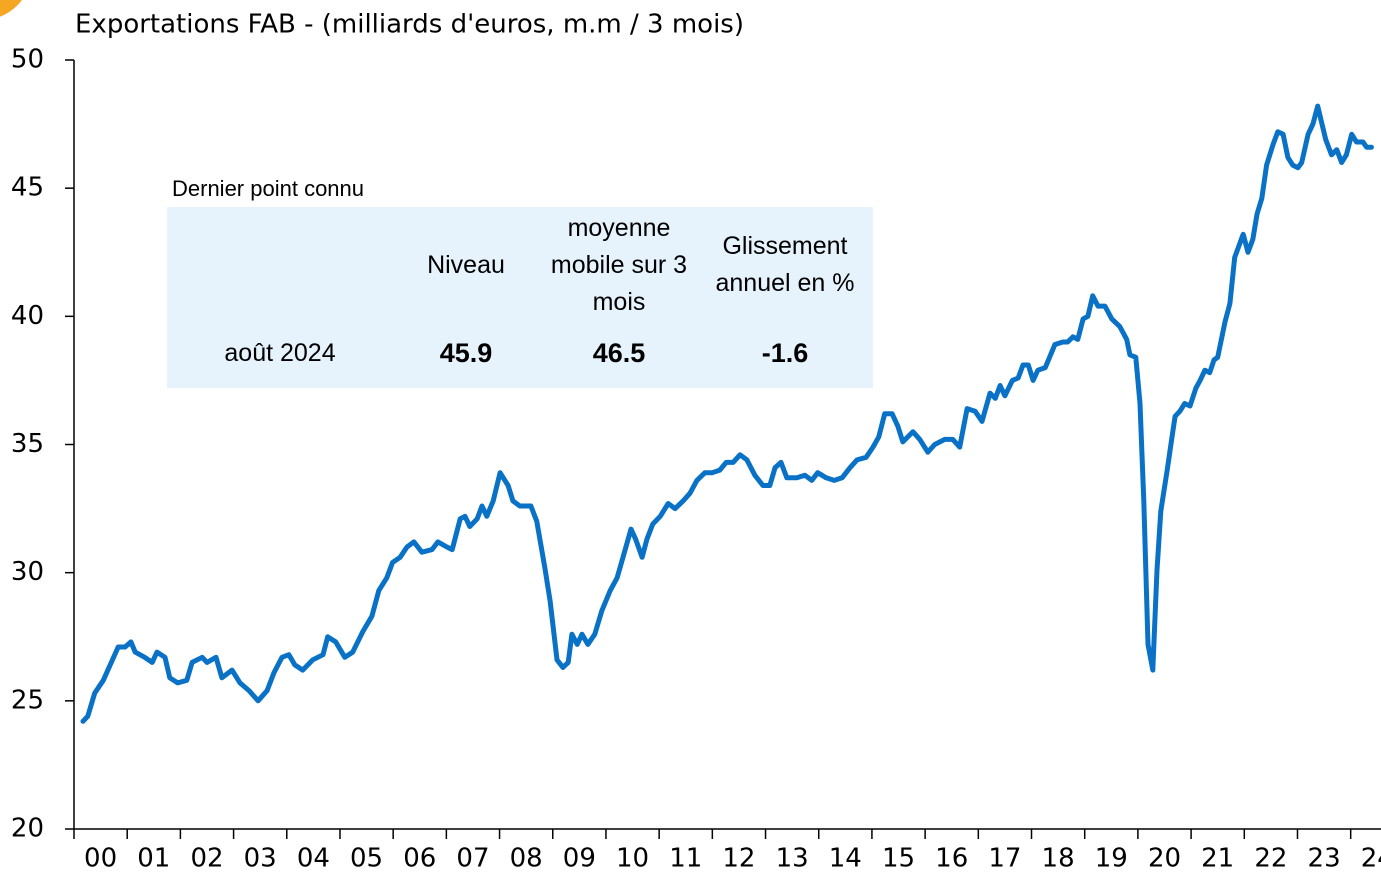 The image size is (1381, 875). I want to click on y-tick-label: 30, so click(27, 572).